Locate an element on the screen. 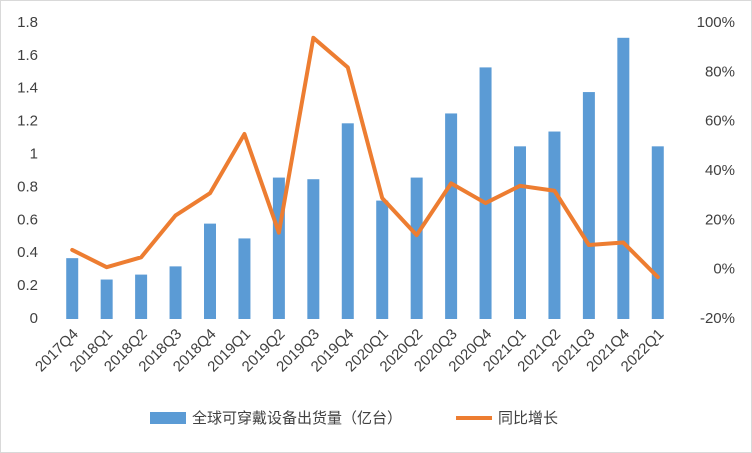 Image resolution: width=752 pixels, height=453 pixels. y2-tick-label: 20% is located at coordinates (720, 219).